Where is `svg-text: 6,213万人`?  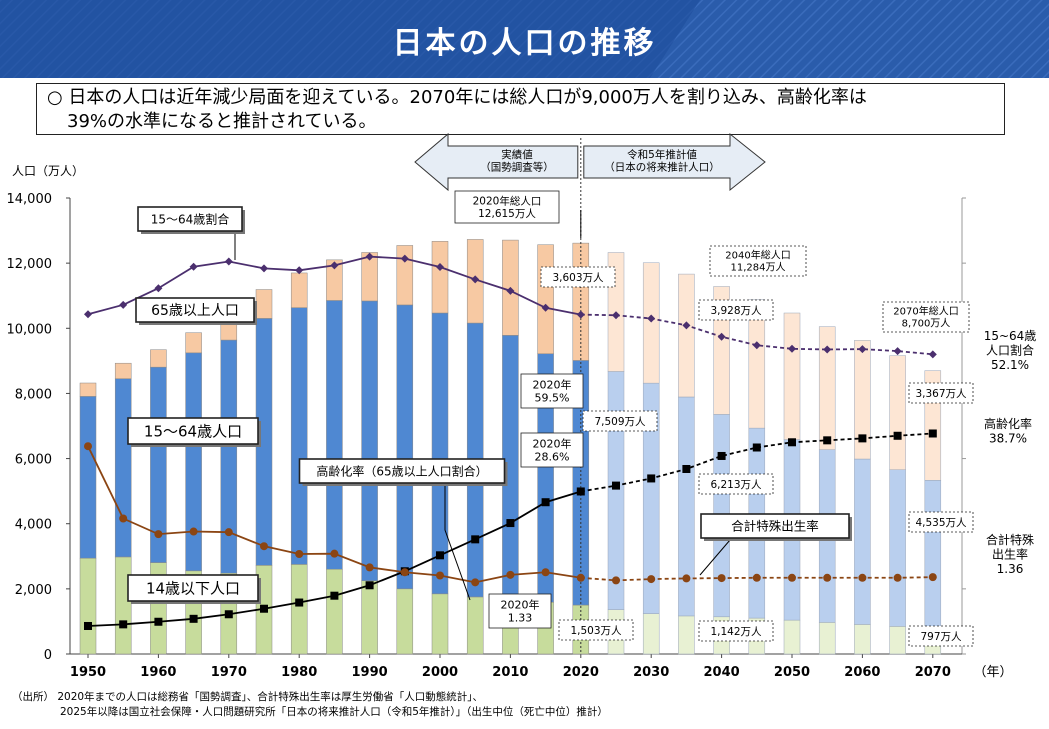 svg-text: 6,213万人 is located at coordinates (736, 485).